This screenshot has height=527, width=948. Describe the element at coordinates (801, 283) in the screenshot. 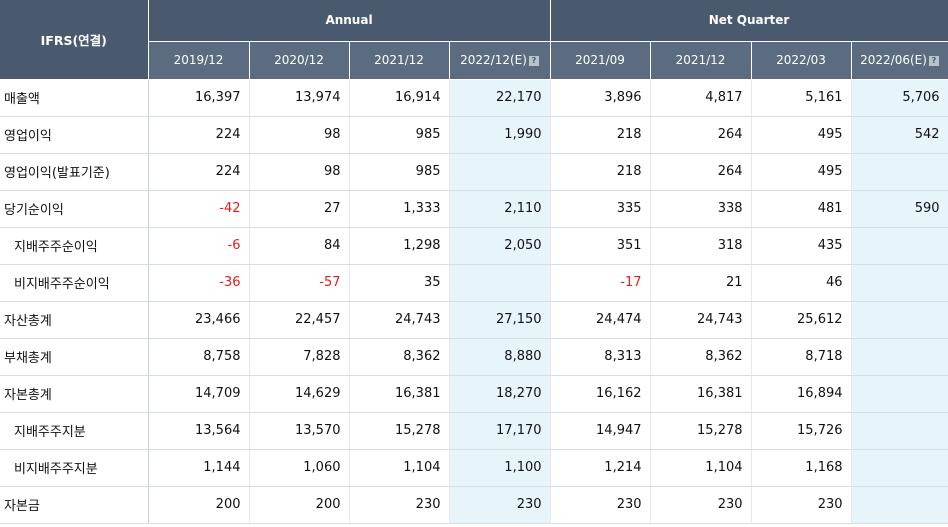

I see `table-cell: 46` at that location.